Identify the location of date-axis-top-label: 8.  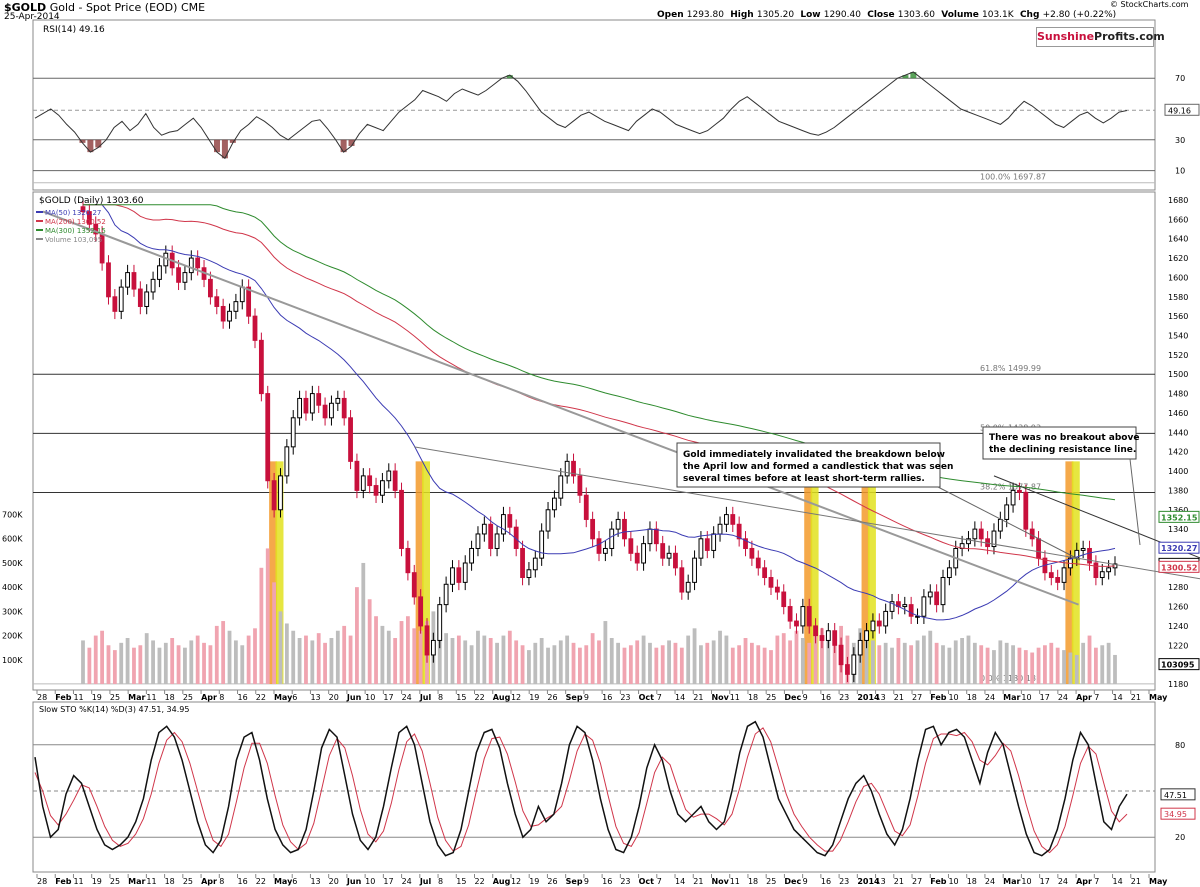
(440, 697).